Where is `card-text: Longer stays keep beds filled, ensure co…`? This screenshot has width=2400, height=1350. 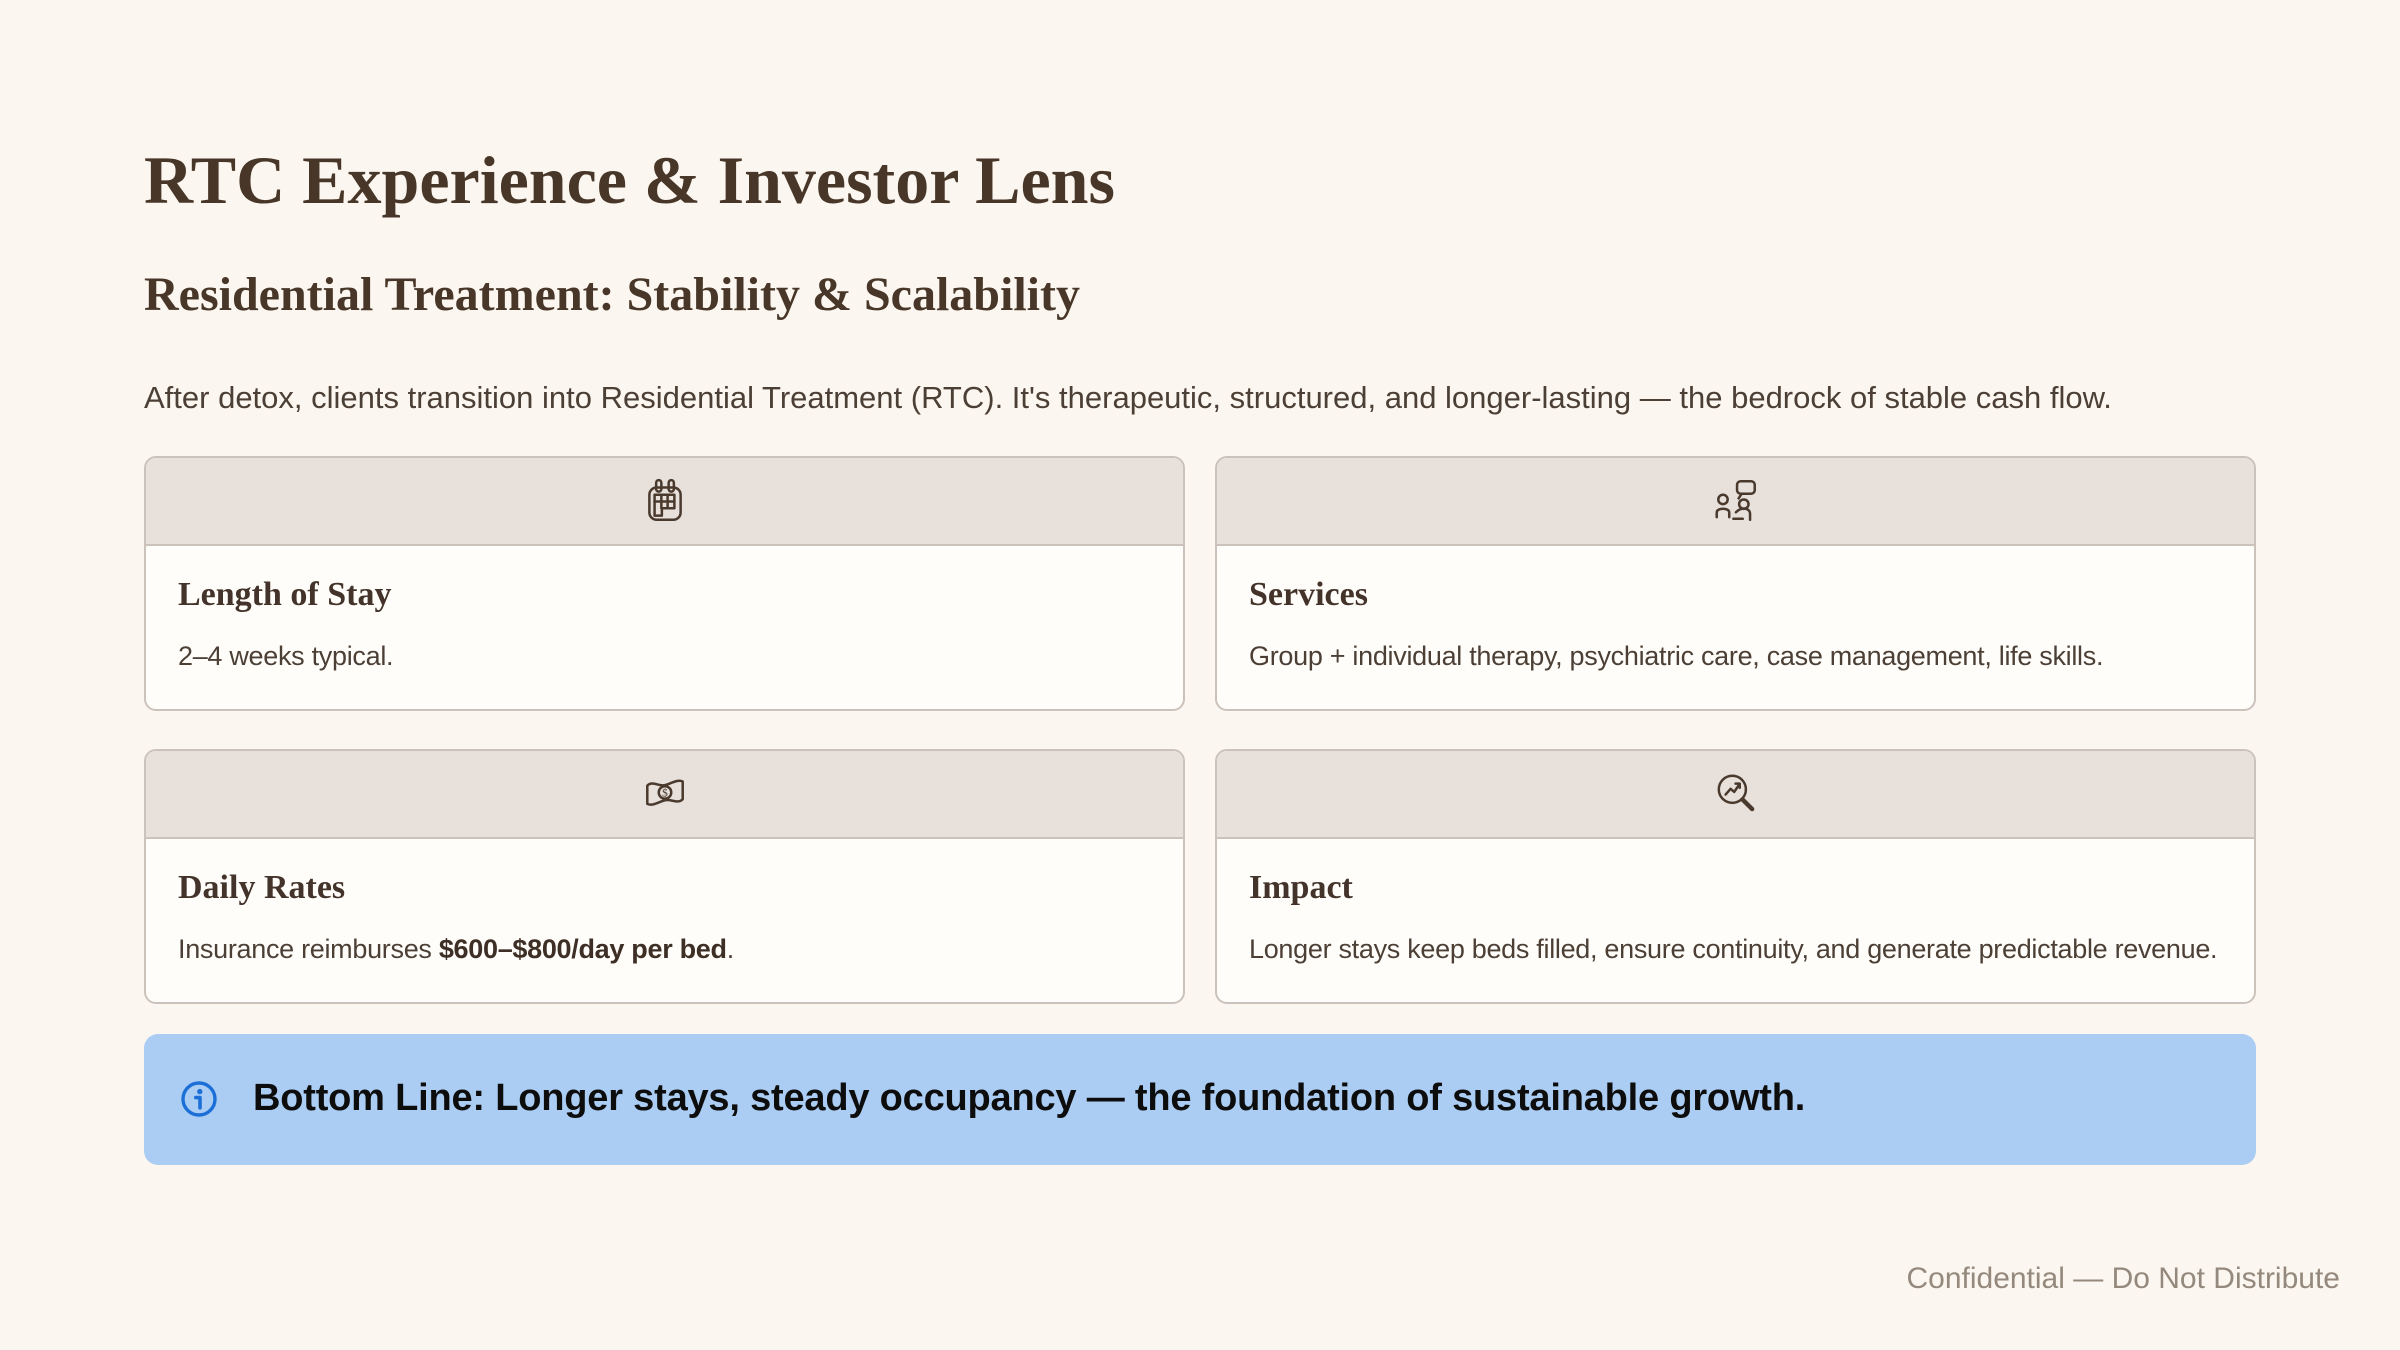
card-text: Longer stays keep beds filled, ensure co… is located at coordinates (1733, 949).